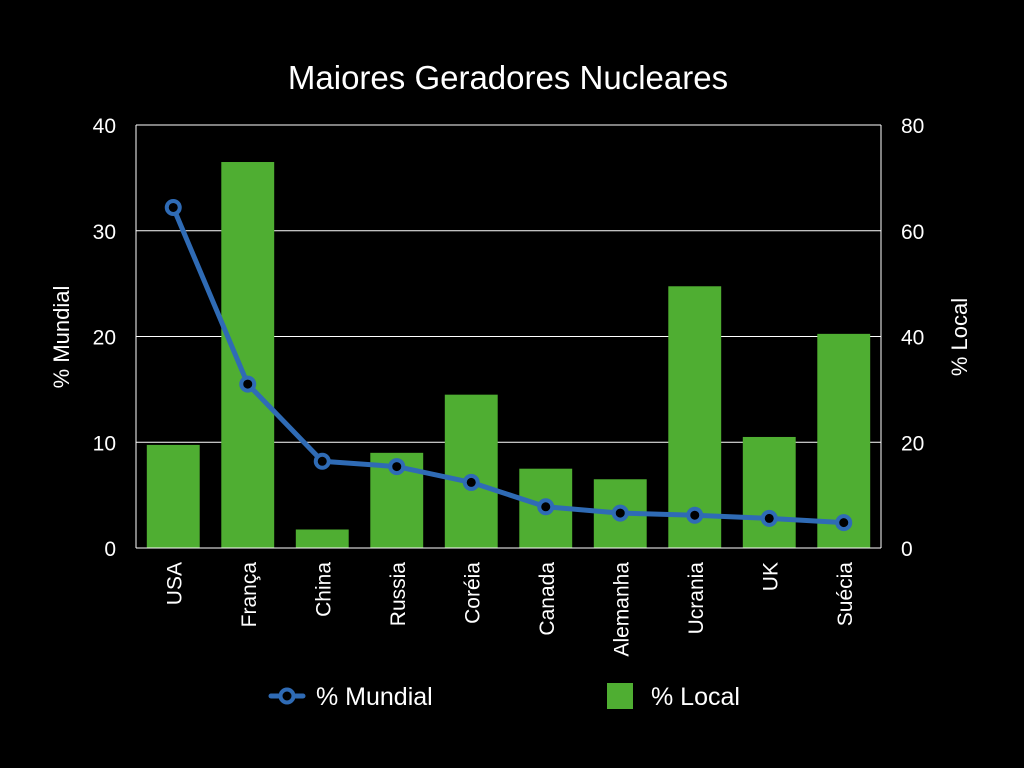 The height and width of the screenshot is (768, 1024). What do you see at coordinates (845, 594) in the screenshot?
I see `x-tick-label: Suécia` at bounding box center [845, 594].